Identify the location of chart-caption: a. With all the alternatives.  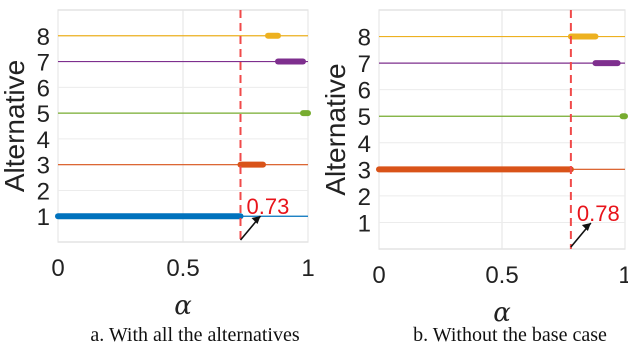
(195, 335).